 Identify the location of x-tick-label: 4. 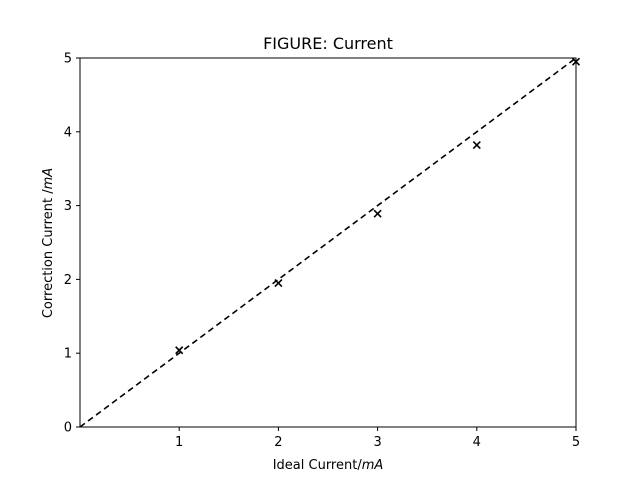
(477, 442).